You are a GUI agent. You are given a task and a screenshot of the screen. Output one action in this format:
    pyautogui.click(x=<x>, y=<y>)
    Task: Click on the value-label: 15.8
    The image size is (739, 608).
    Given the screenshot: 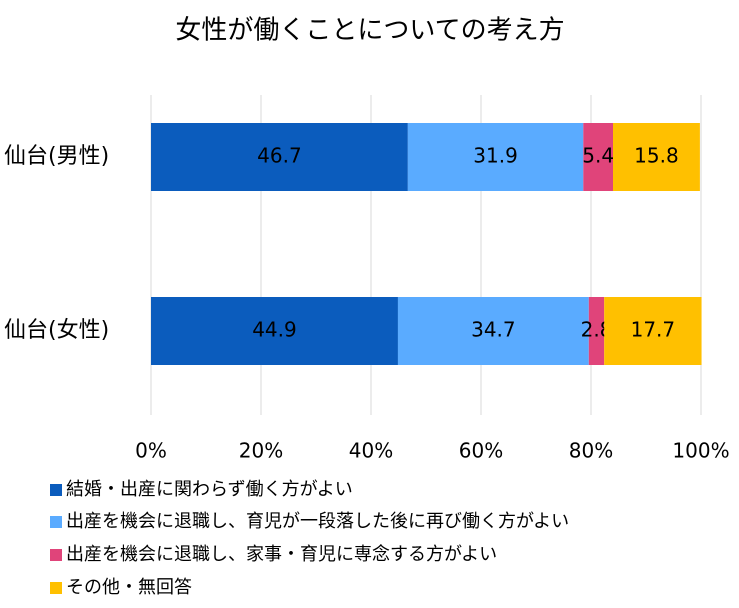 What is the action you would take?
    pyautogui.click(x=656, y=156)
    